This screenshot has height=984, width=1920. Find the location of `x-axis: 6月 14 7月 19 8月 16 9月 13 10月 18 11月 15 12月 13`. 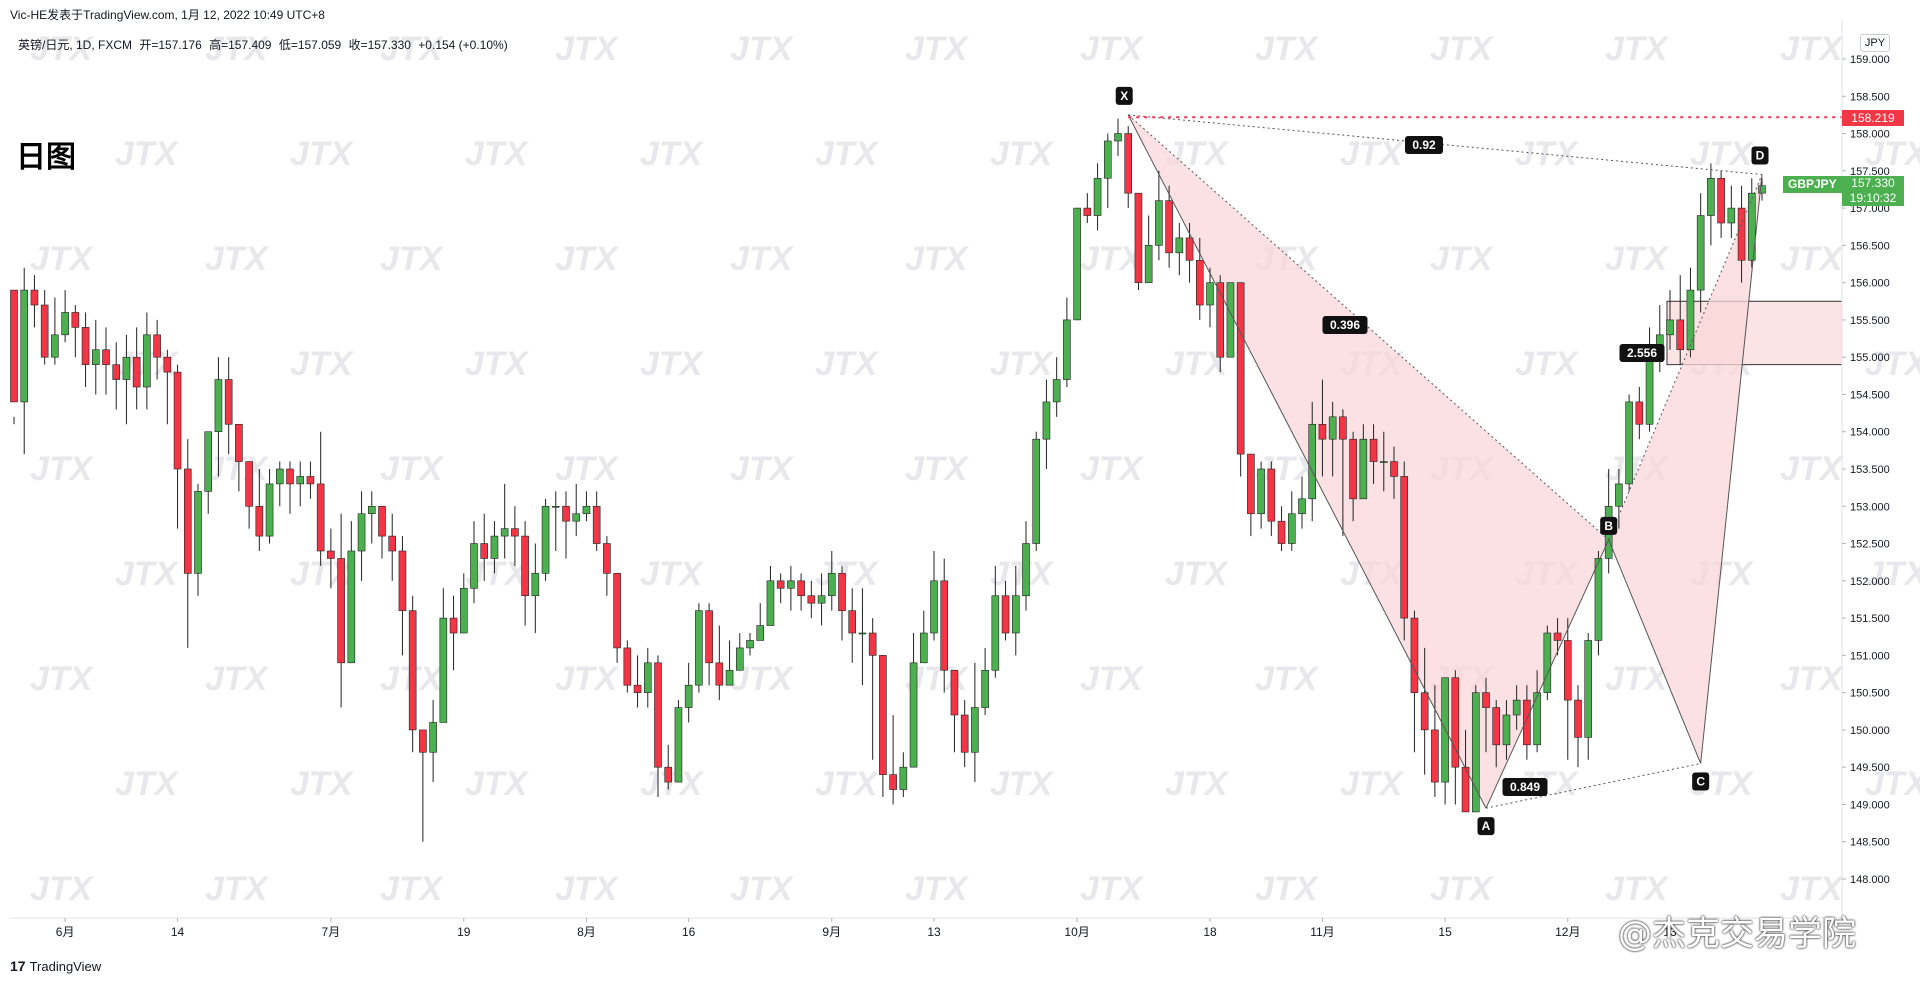

x-axis: 6月 14 7月 19 8月 16 9月 13 10月 18 11月 15 12月 13 is located at coordinates (926, 928).